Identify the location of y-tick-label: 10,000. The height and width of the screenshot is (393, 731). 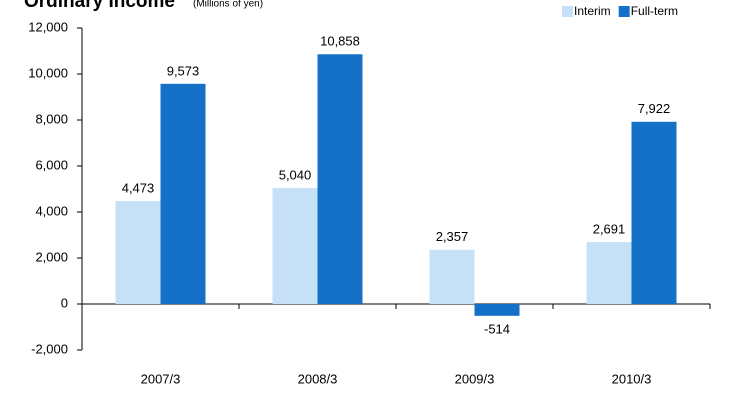
(48, 72).